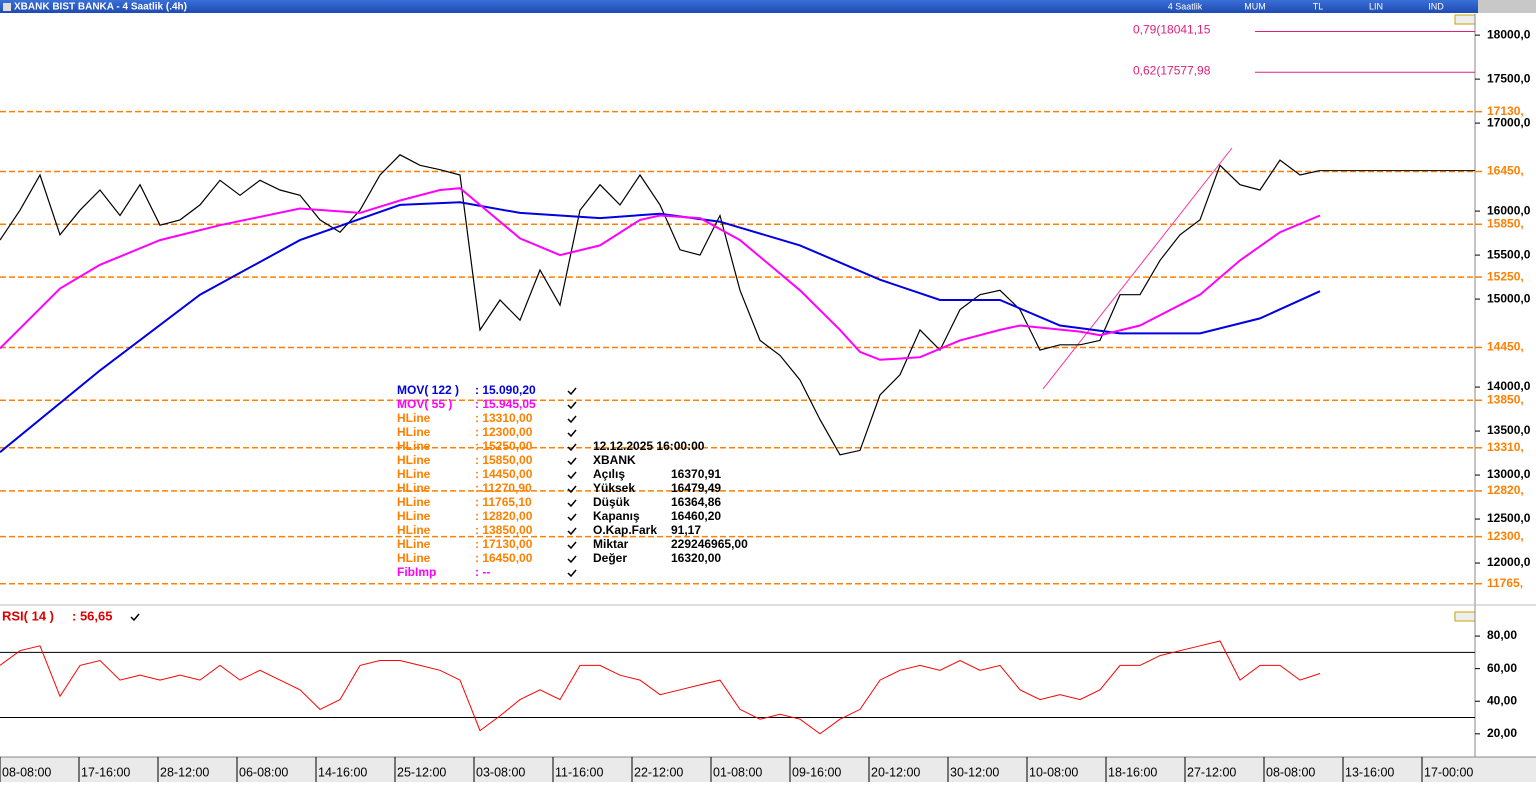  Describe the element at coordinates (7, 7) in the screenshot. I see `window-icon` at that location.